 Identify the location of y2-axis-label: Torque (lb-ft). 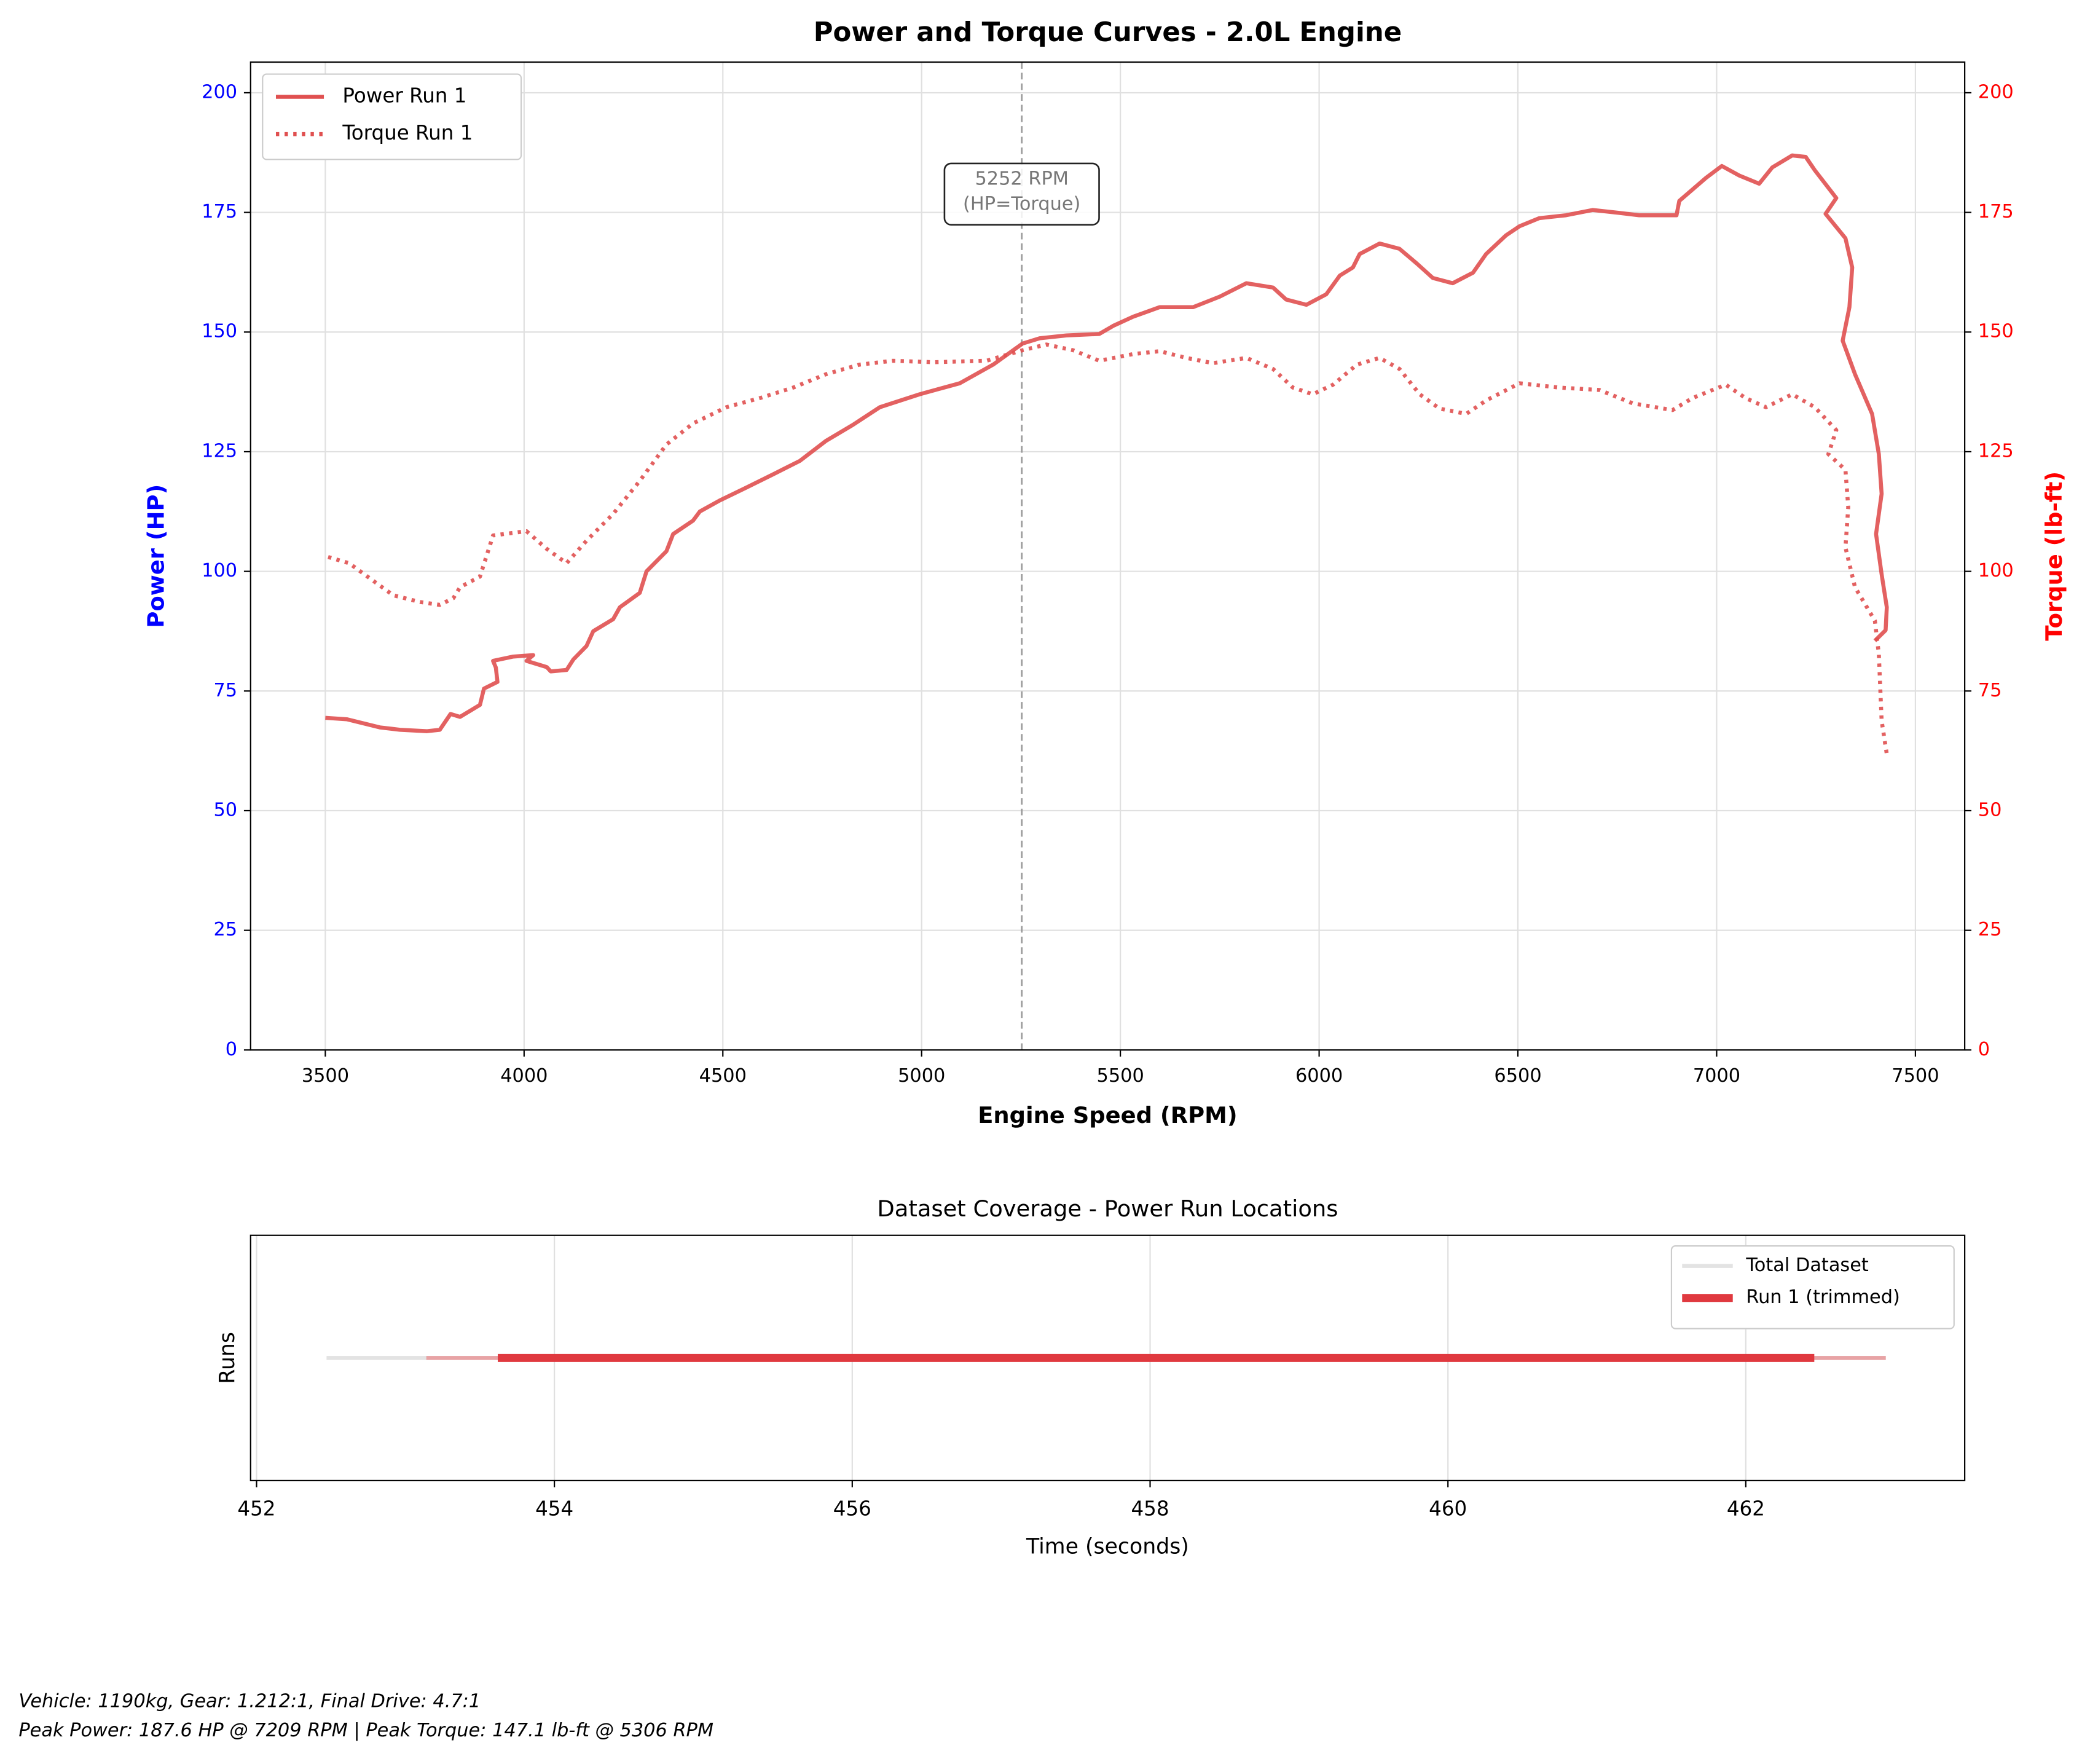
(2054, 556).